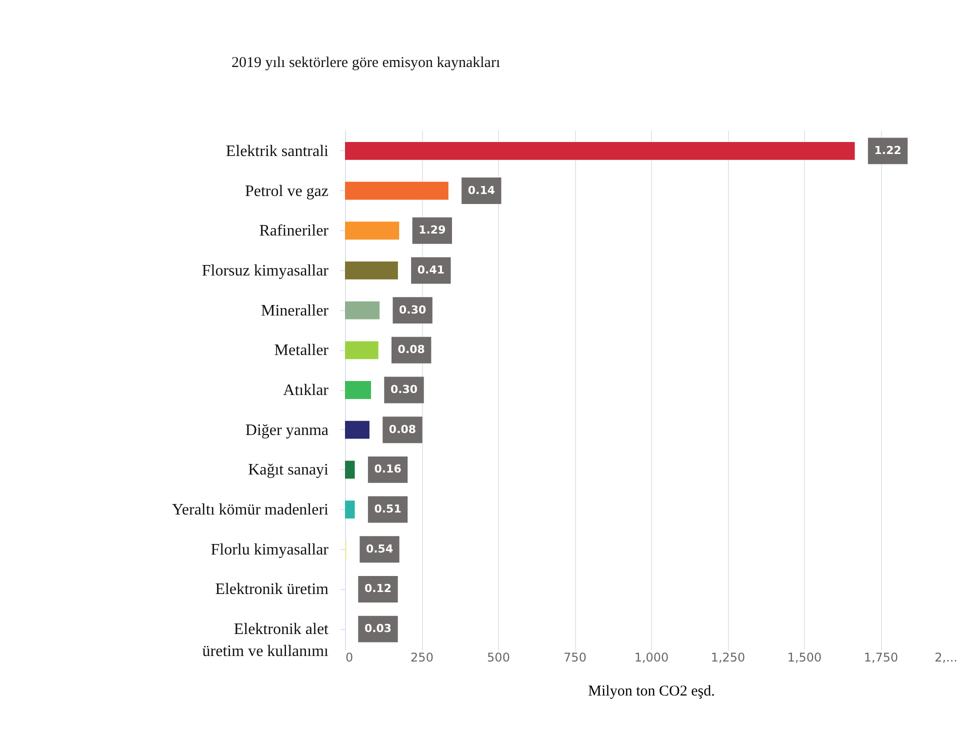 The width and height of the screenshot is (964, 733). What do you see at coordinates (295, 311) in the screenshot?
I see `y-tick-label: Mineraller` at bounding box center [295, 311].